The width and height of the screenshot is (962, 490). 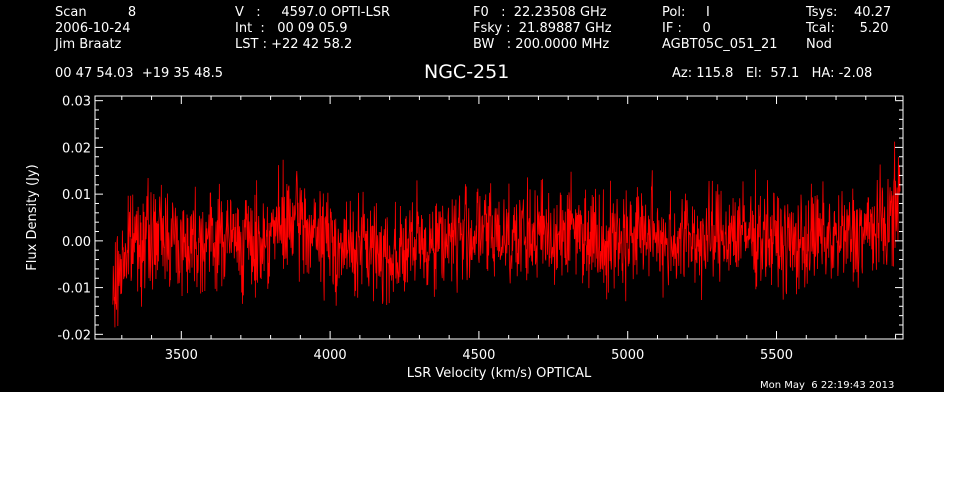 What do you see at coordinates (542, 28) in the screenshot?
I see `sky-frequency: Fsky : 21.89887 GHz` at bounding box center [542, 28].